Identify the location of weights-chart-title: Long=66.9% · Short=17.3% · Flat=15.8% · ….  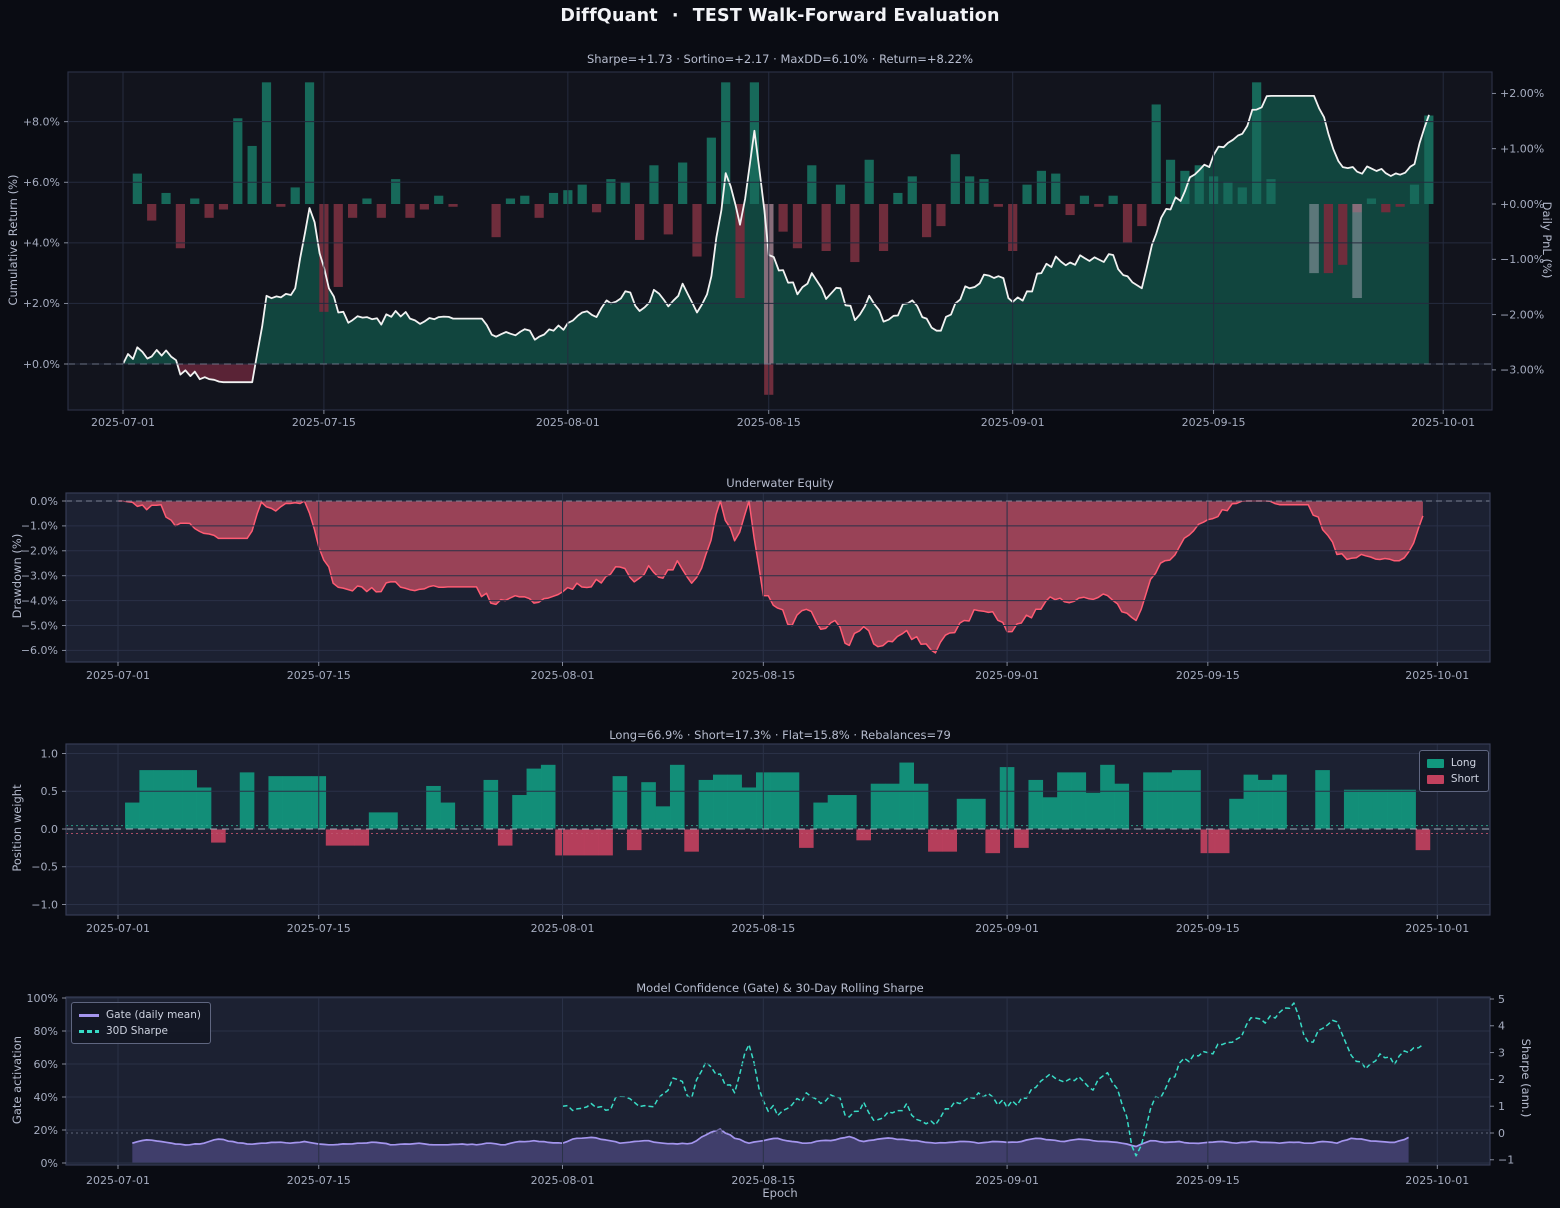
(780, 735).